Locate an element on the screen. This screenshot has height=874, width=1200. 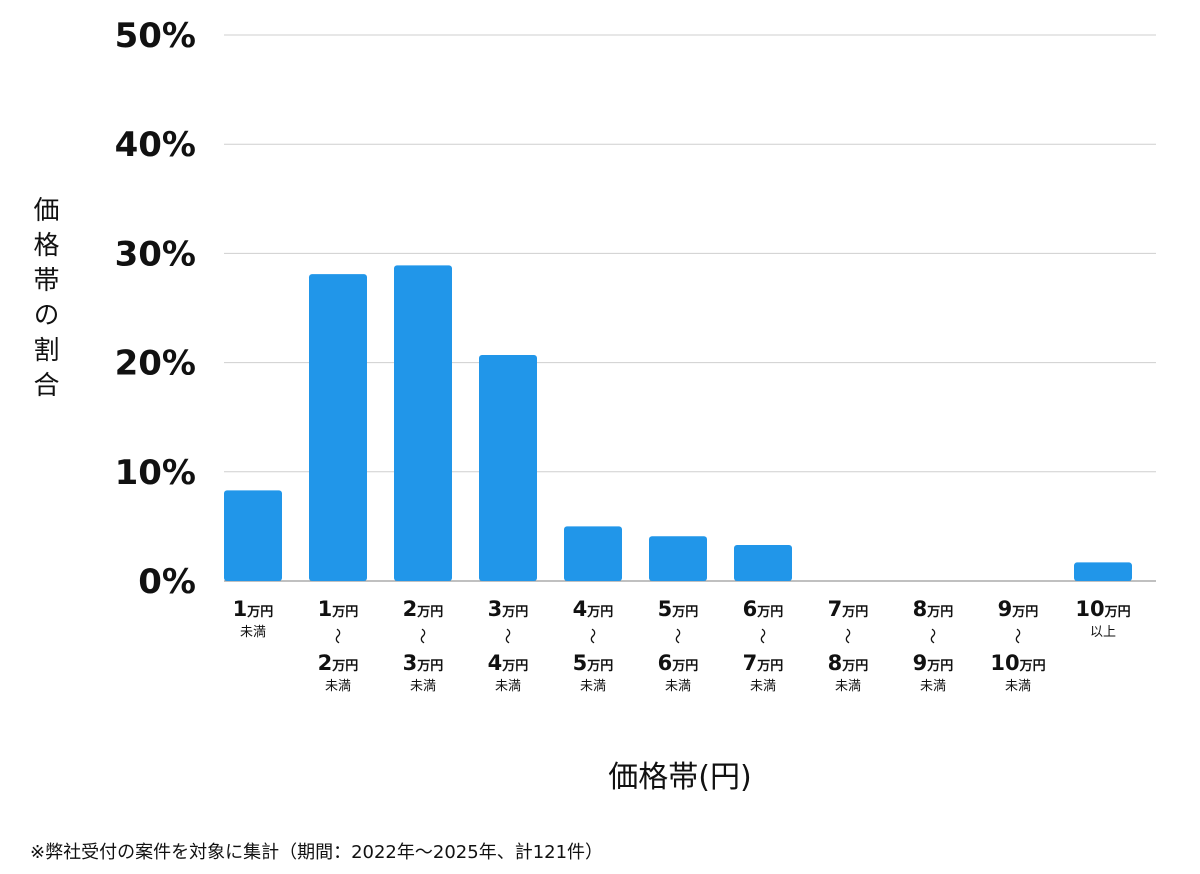
y-tick-label: 20% is located at coordinates (155, 364).